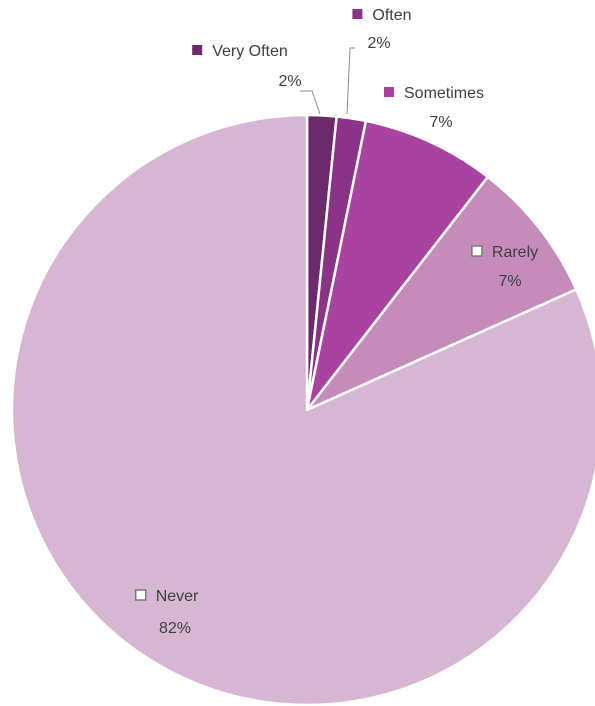  What do you see at coordinates (175, 628) in the screenshot?
I see `data-label-percent: 82%` at bounding box center [175, 628].